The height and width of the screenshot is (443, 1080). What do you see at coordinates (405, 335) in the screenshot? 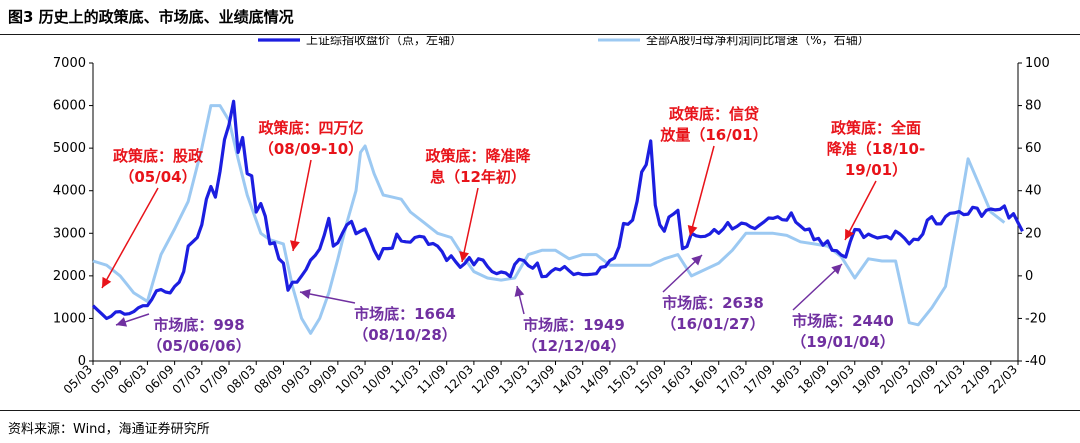
I see `annotation-text-line: （08/10/28）` at bounding box center [405, 335].